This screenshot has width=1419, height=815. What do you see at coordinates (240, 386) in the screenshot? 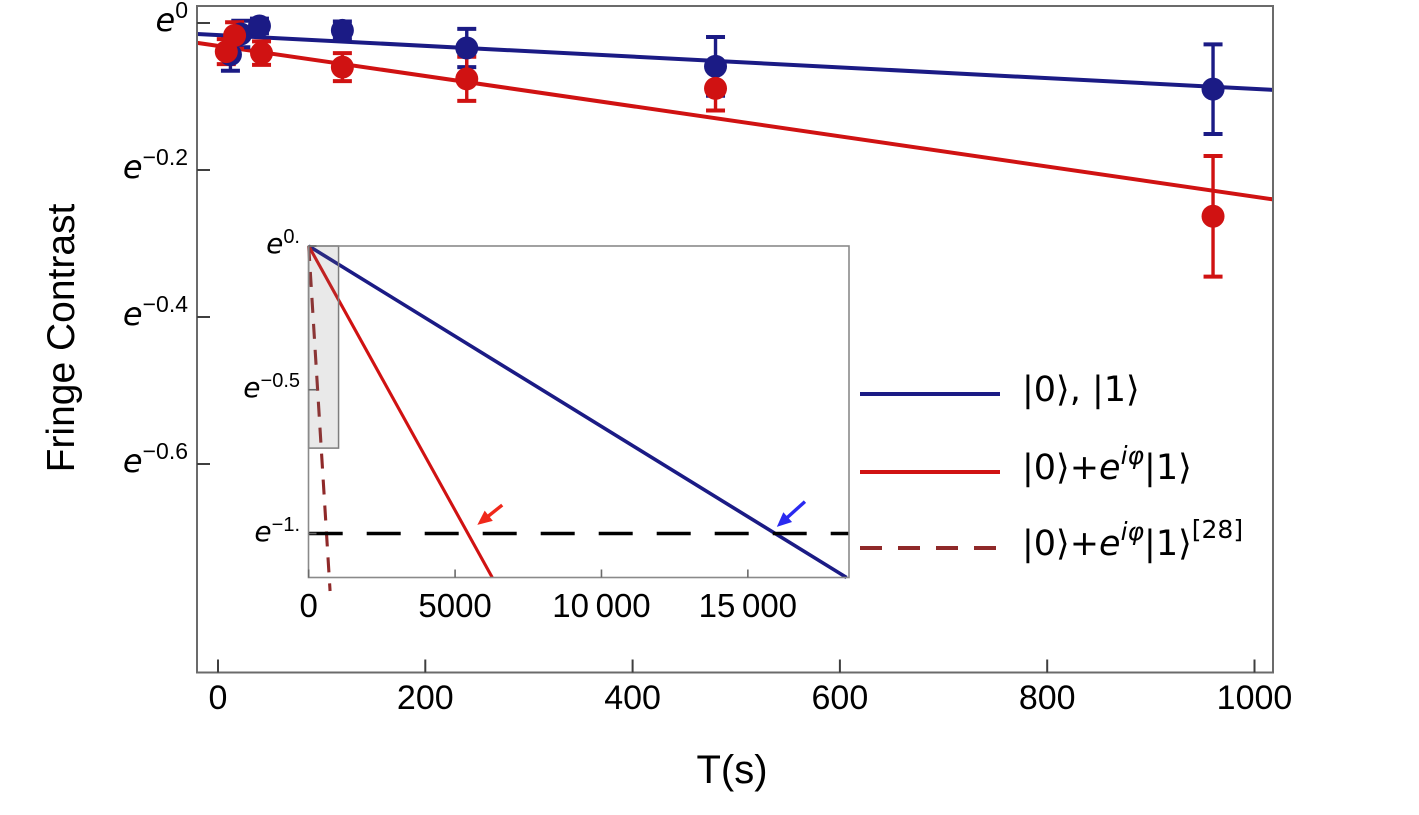
I see `inset-y-tick-label: e−0.5` at bounding box center [240, 386].